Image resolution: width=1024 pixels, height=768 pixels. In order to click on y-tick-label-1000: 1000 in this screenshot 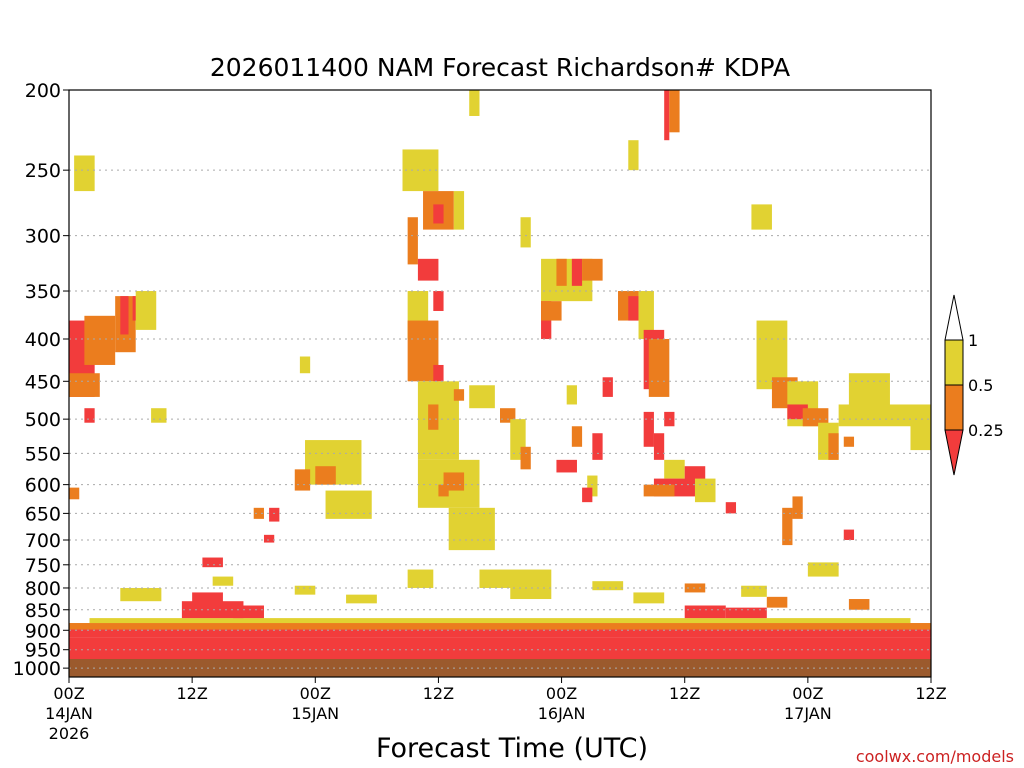, I will do `click(37, 669)`.